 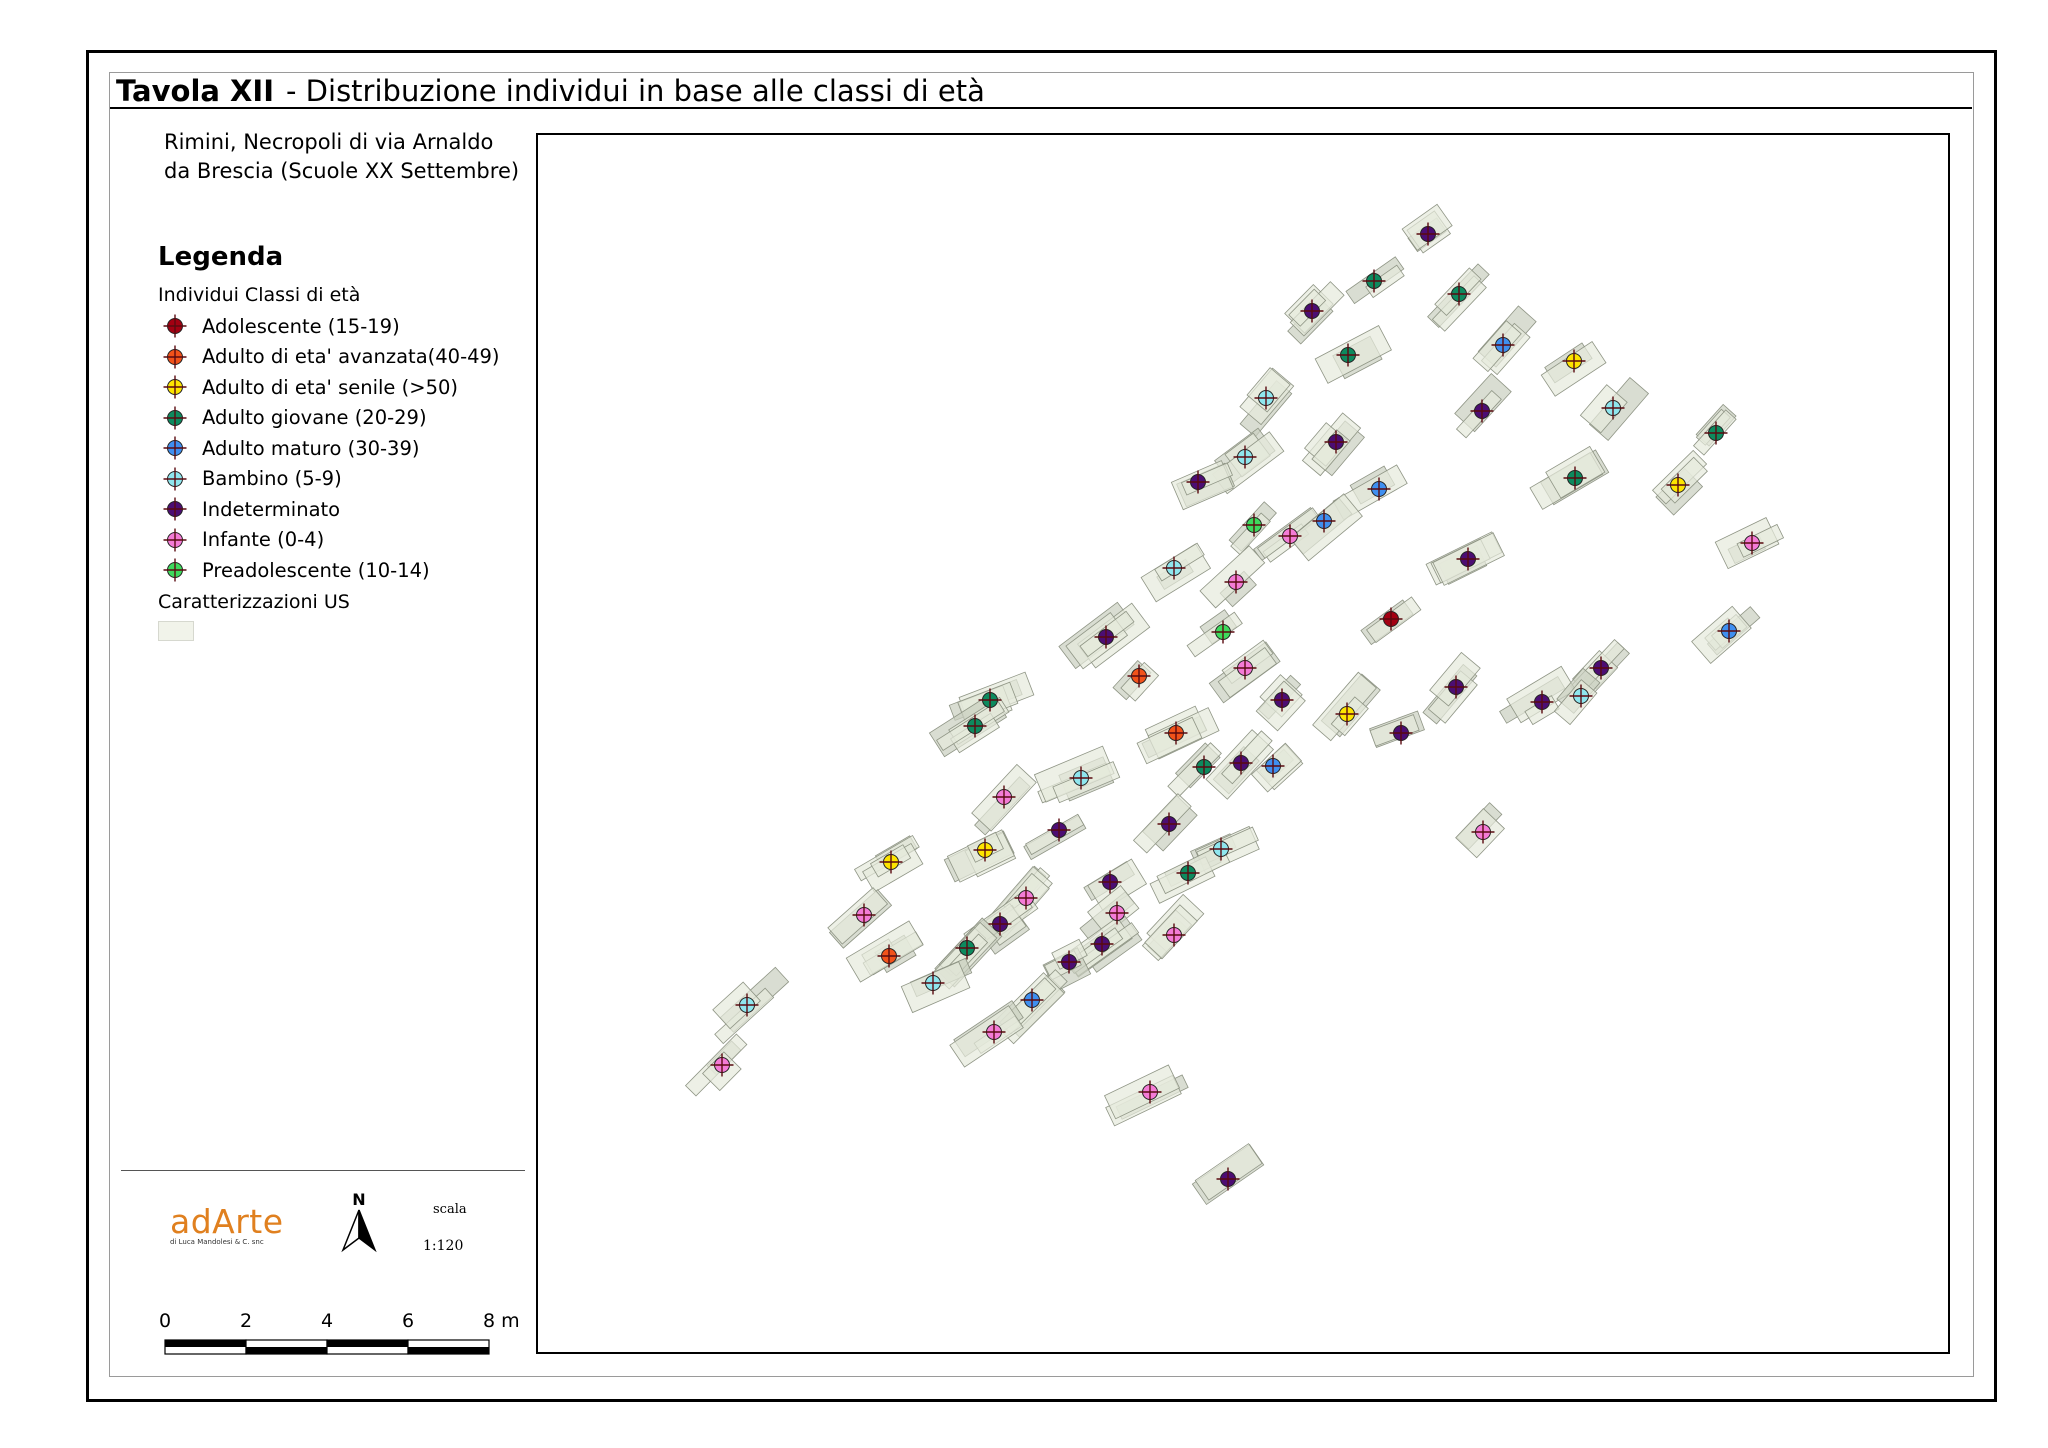 I want to click on legend-label: Infante (0-4), so click(x=263, y=540).